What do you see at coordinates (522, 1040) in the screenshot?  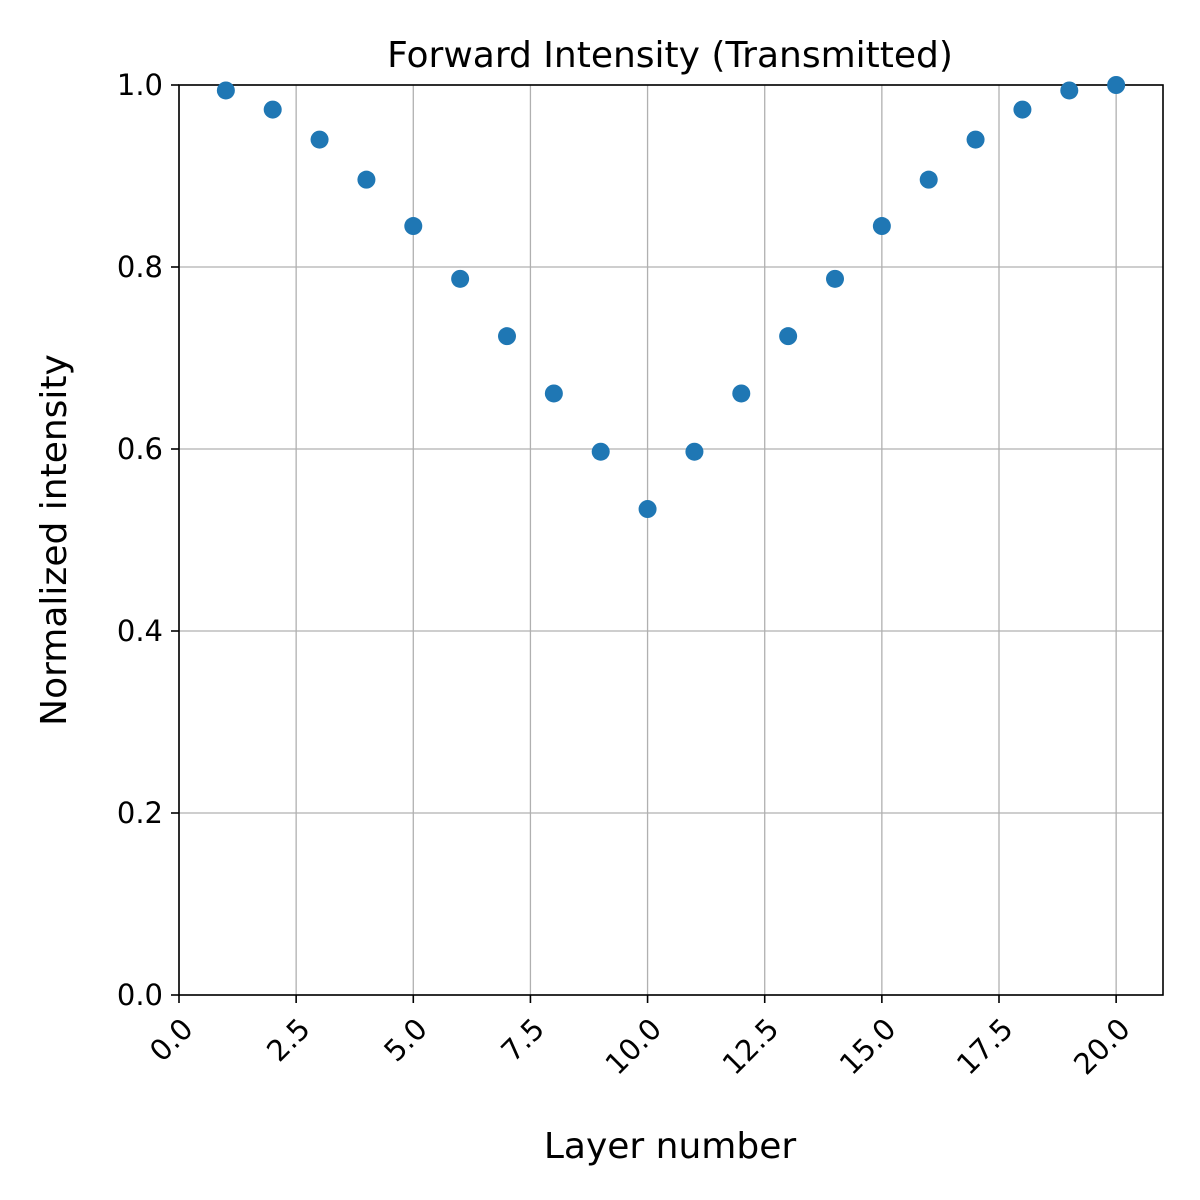 I see `x-tick-label: 7.5` at bounding box center [522, 1040].